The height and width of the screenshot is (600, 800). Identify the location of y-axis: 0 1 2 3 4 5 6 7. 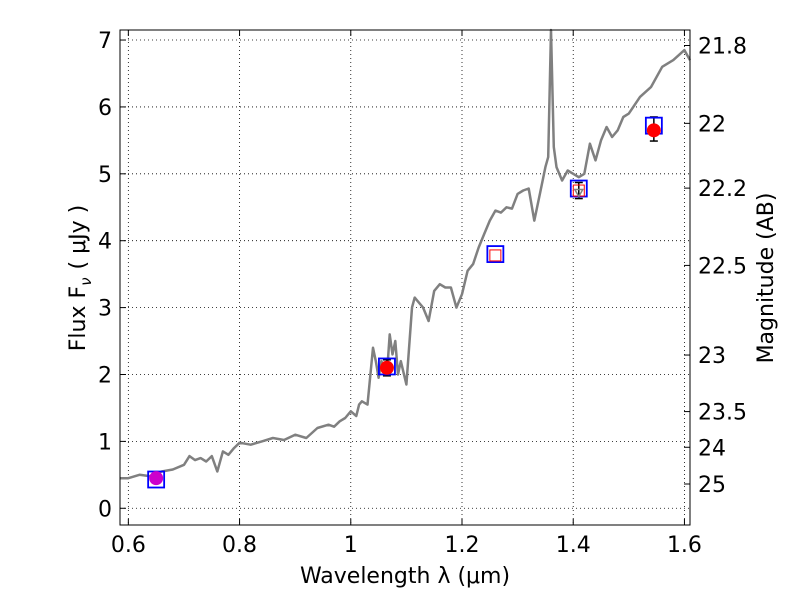
(112, 275).